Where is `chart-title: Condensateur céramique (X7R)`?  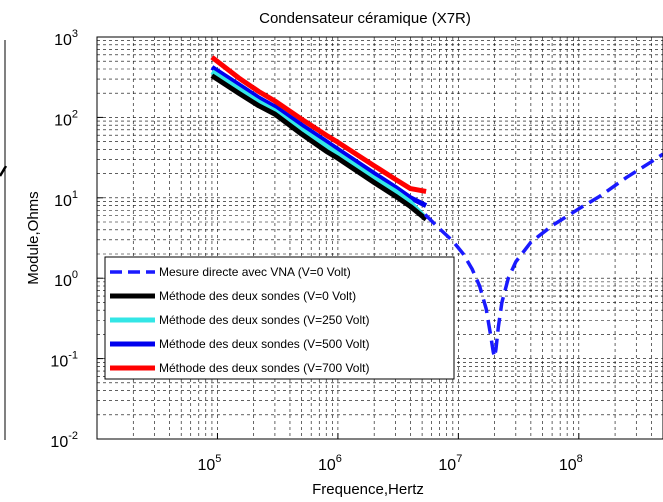
chart-title: Condensateur céramique (X7R) is located at coordinates (365, 18).